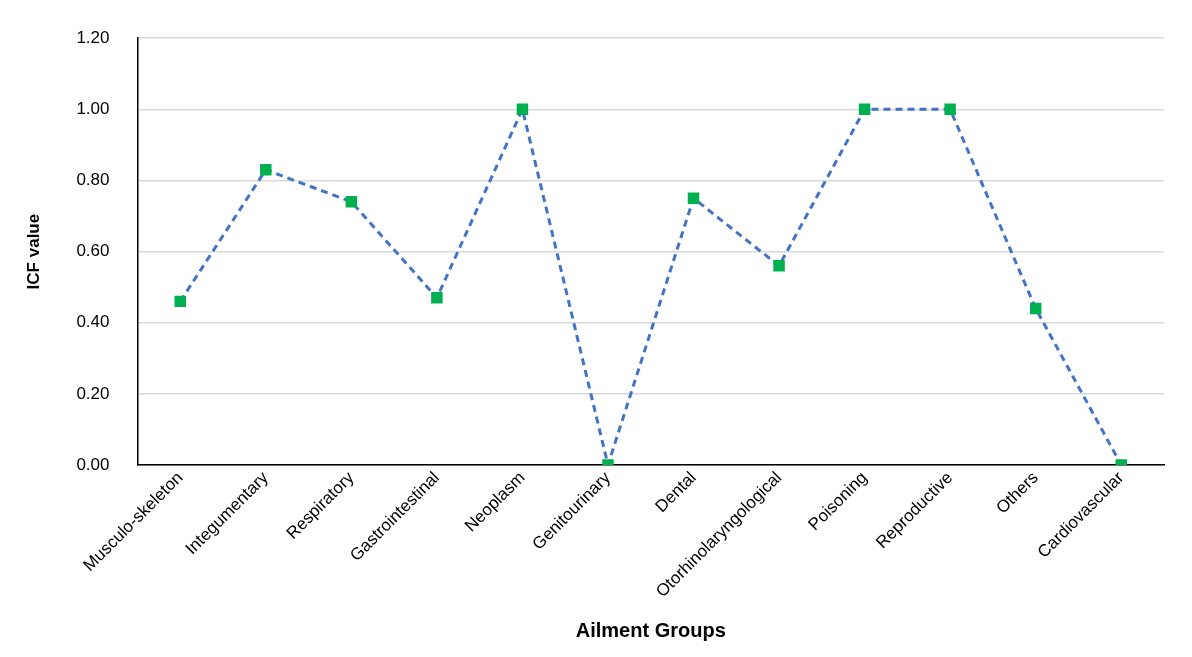 The height and width of the screenshot is (657, 1192). What do you see at coordinates (650, 629) in the screenshot?
I see `x-axis-title: Ailment Groups` at bounding box center [650, 629].